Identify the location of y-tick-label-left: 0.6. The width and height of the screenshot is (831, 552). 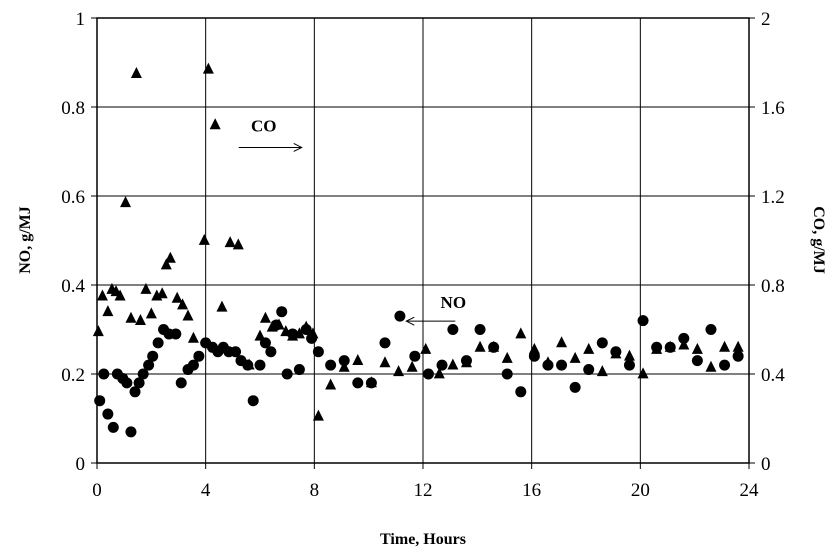
(73, 197).